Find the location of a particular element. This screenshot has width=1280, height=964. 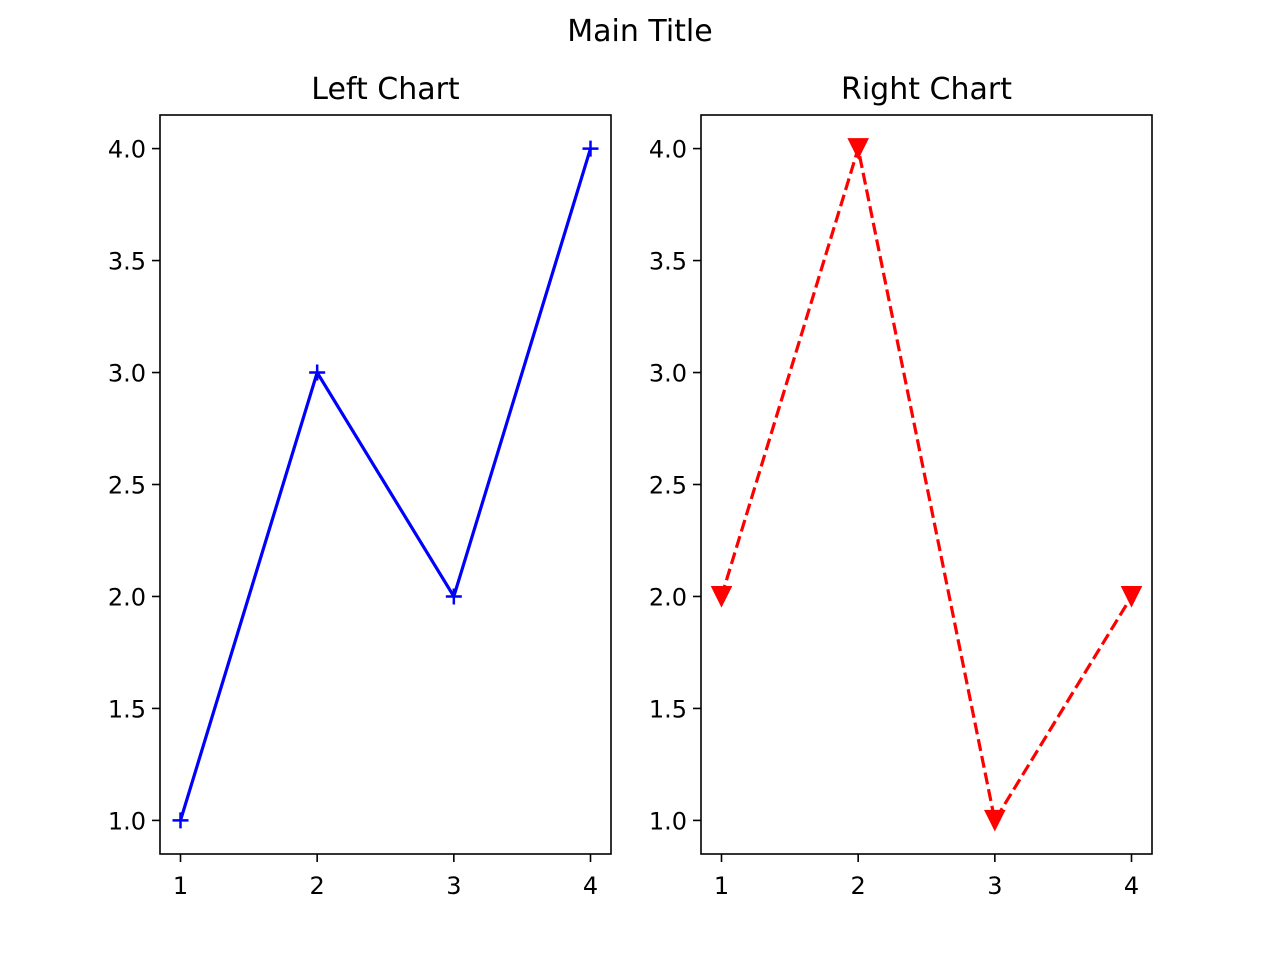

chart-title: Left Chart is located at coordinates (385, 89).